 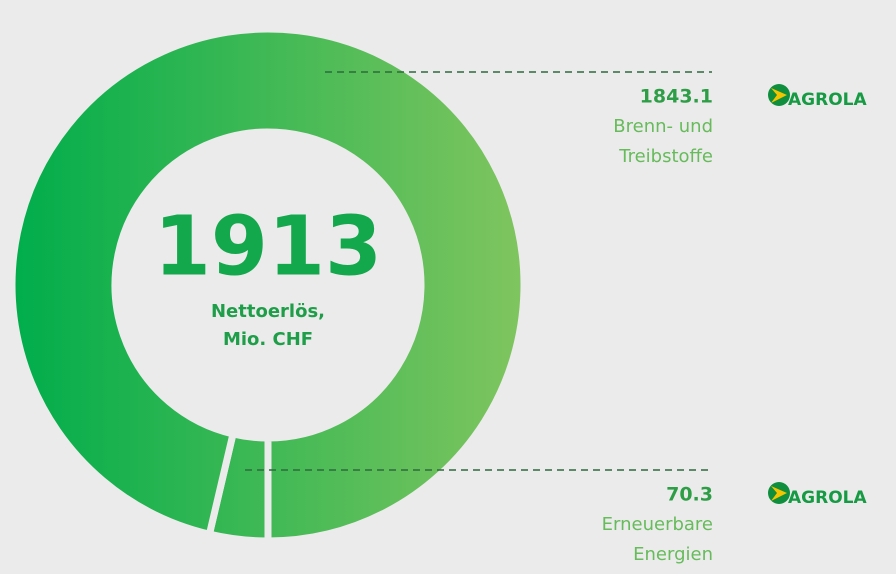 I want to click on category-label: Energien, so click(x=673, y=554).